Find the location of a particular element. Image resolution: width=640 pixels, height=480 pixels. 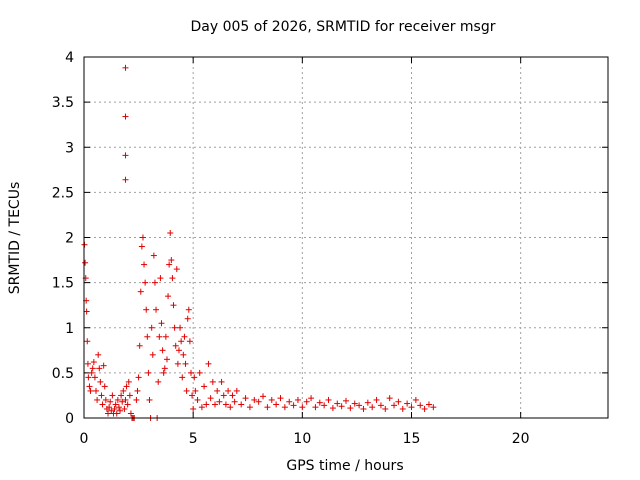

y-tick-label: 2.5 is located at coordinates (63, 193).